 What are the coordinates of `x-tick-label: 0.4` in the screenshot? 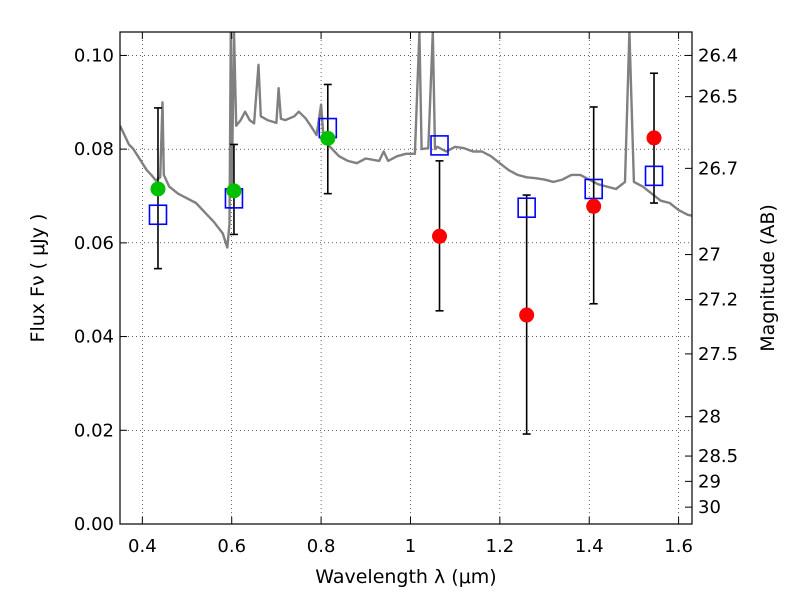 It's located at (142, 546).